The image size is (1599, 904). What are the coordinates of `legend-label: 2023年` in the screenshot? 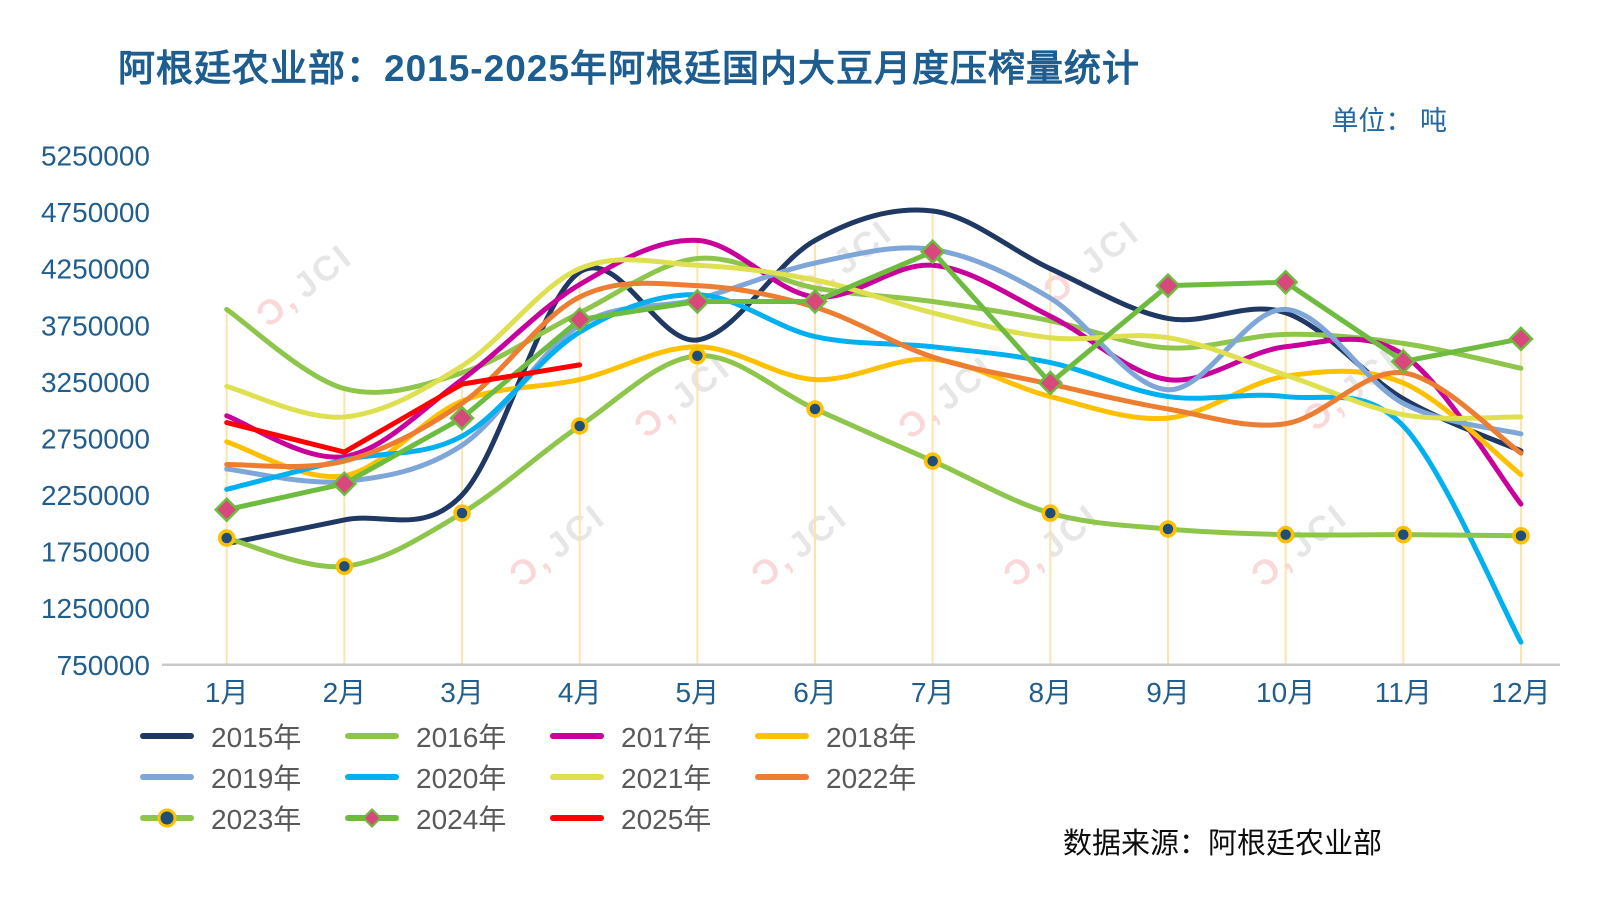 It's located at (256, 819).